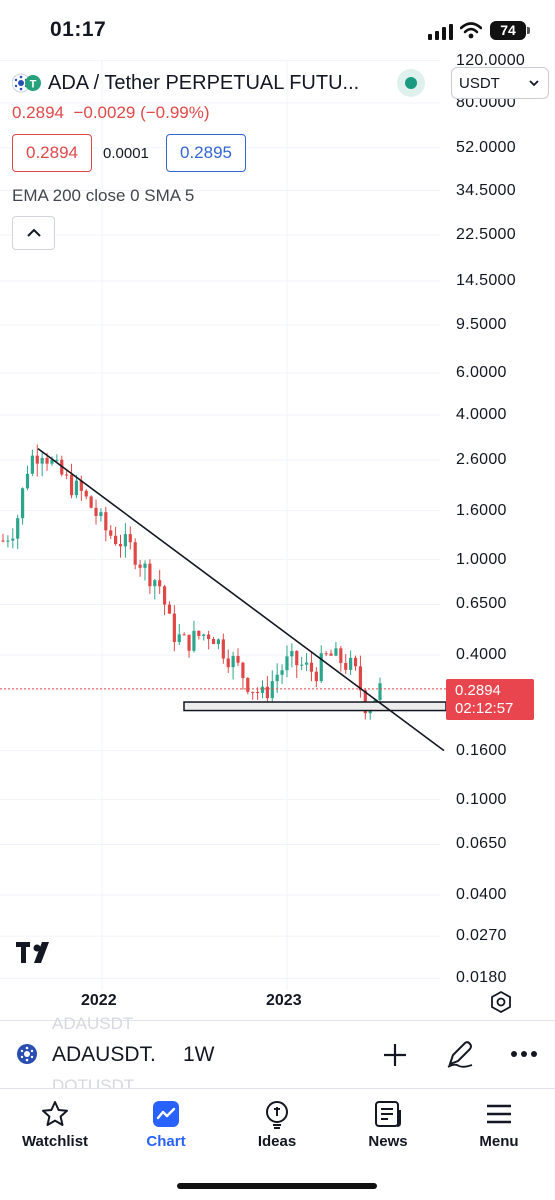 This screenshot has width=555, height=1200. I want to click on price-axis-label: 0.1600, so click(481, 750).